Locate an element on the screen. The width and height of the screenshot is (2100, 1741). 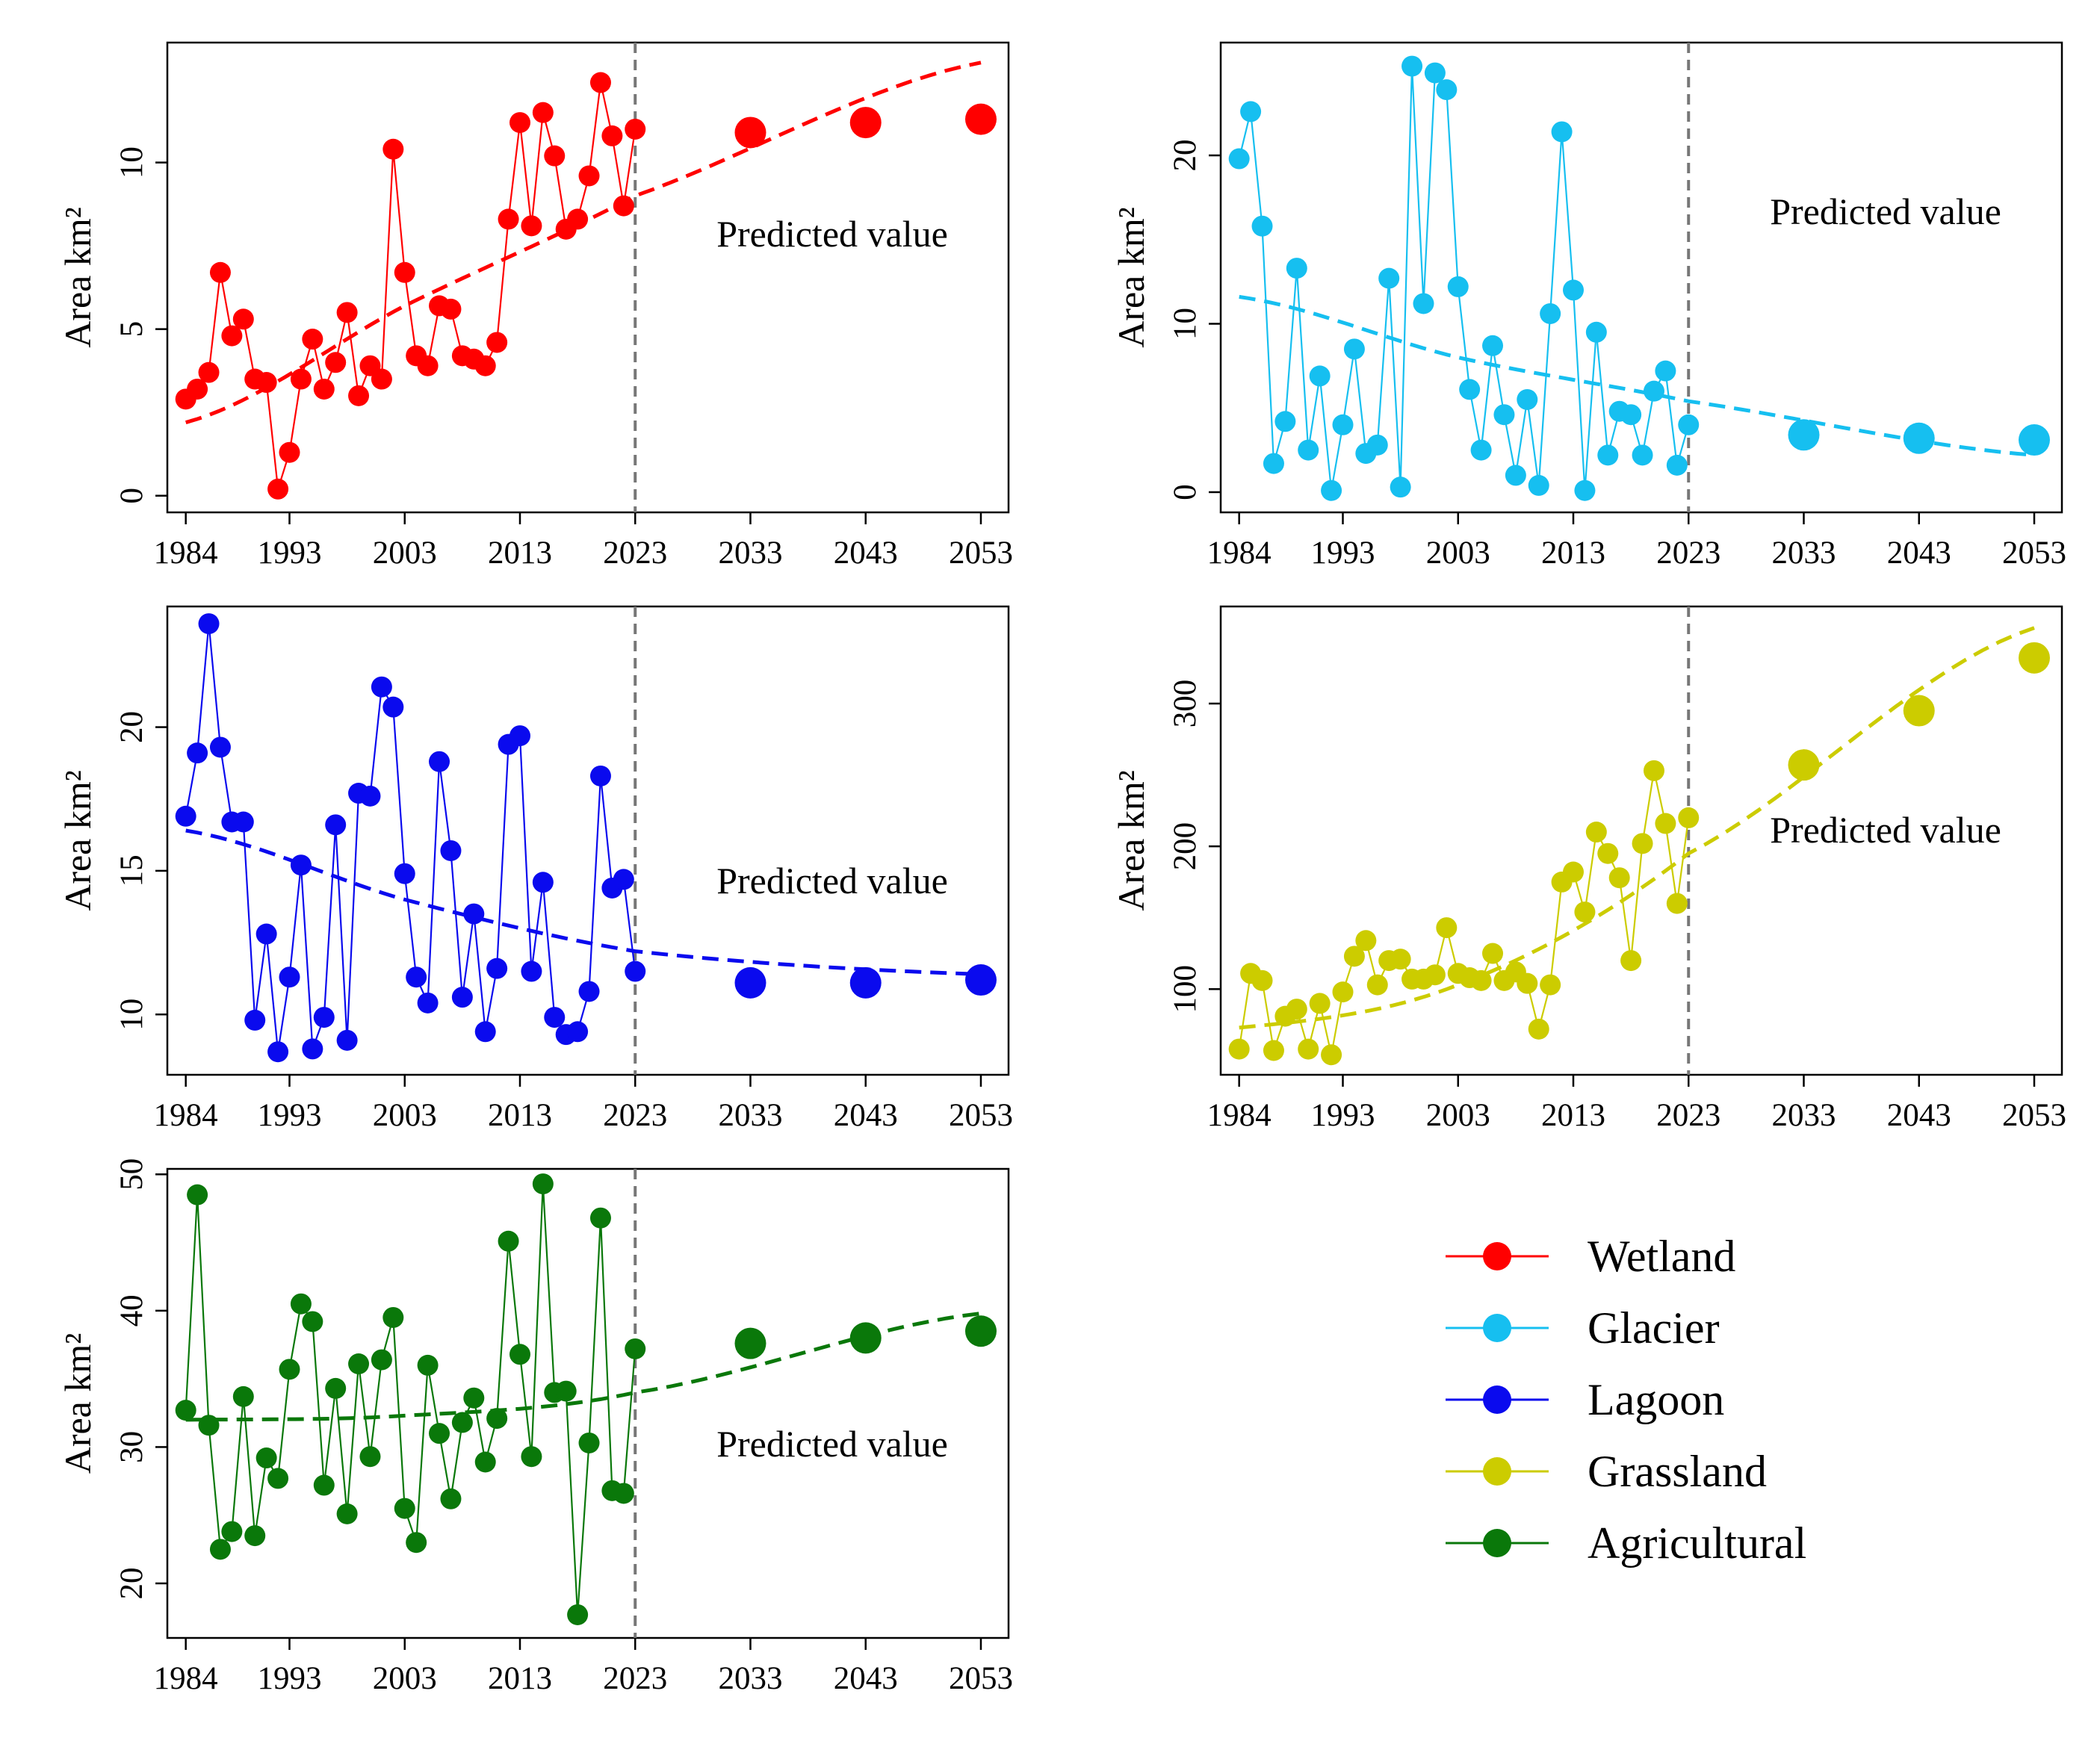
y-tick-label: 0 is located at coordinates (1185, 492).